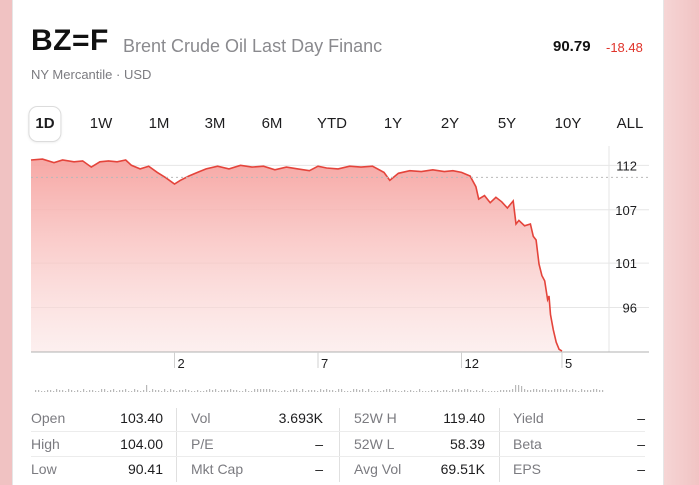  Describe the element at coordinates (626, 165) in the screenshot. I see `y-tick-label: 112` at that location.